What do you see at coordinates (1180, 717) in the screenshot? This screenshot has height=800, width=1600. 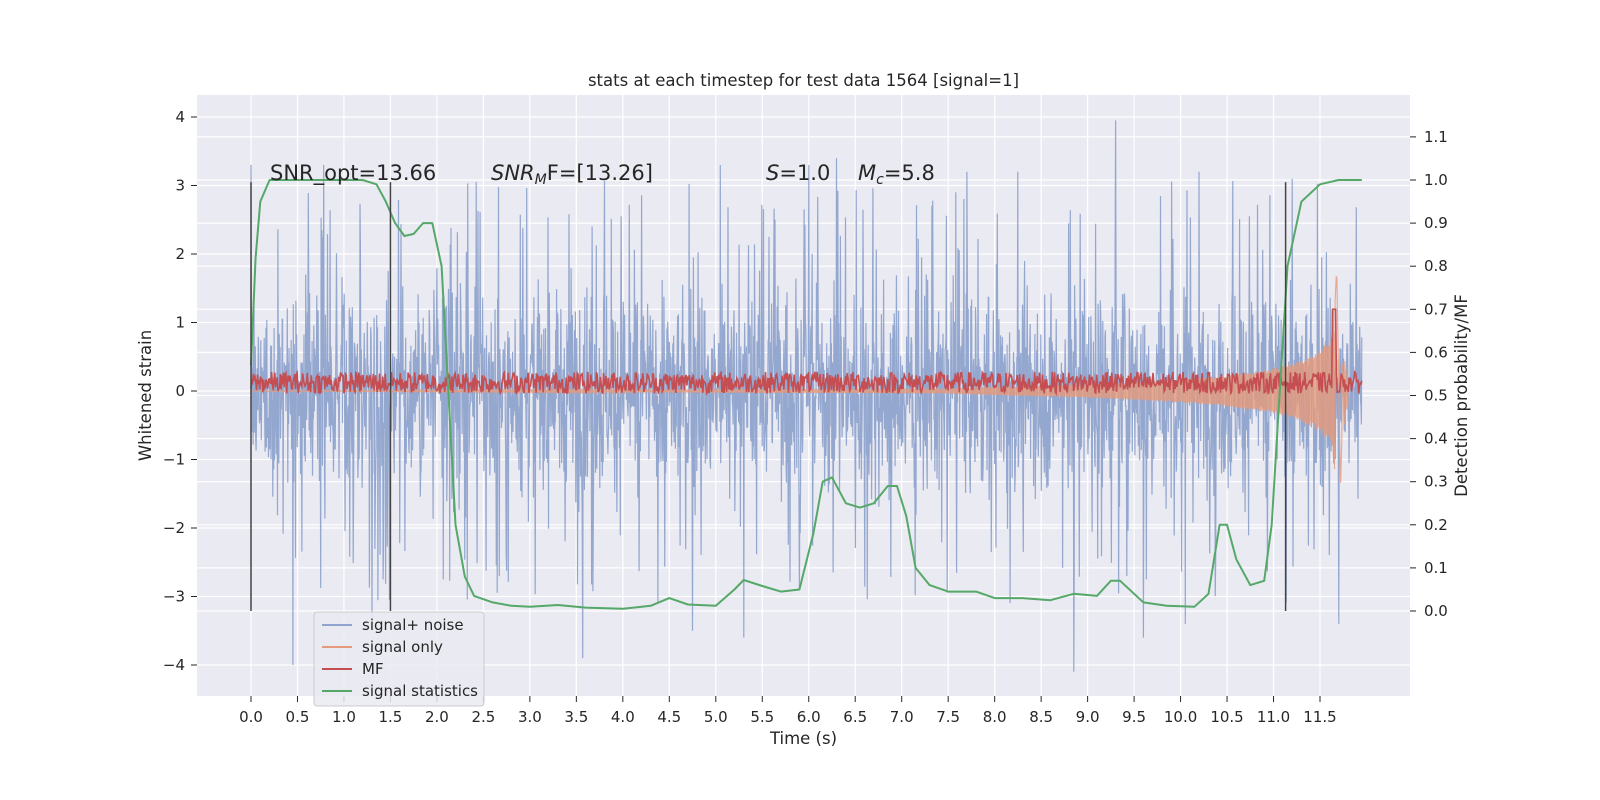 I see `x-tick-label: 10.0` at bounding box center [1180, 717].